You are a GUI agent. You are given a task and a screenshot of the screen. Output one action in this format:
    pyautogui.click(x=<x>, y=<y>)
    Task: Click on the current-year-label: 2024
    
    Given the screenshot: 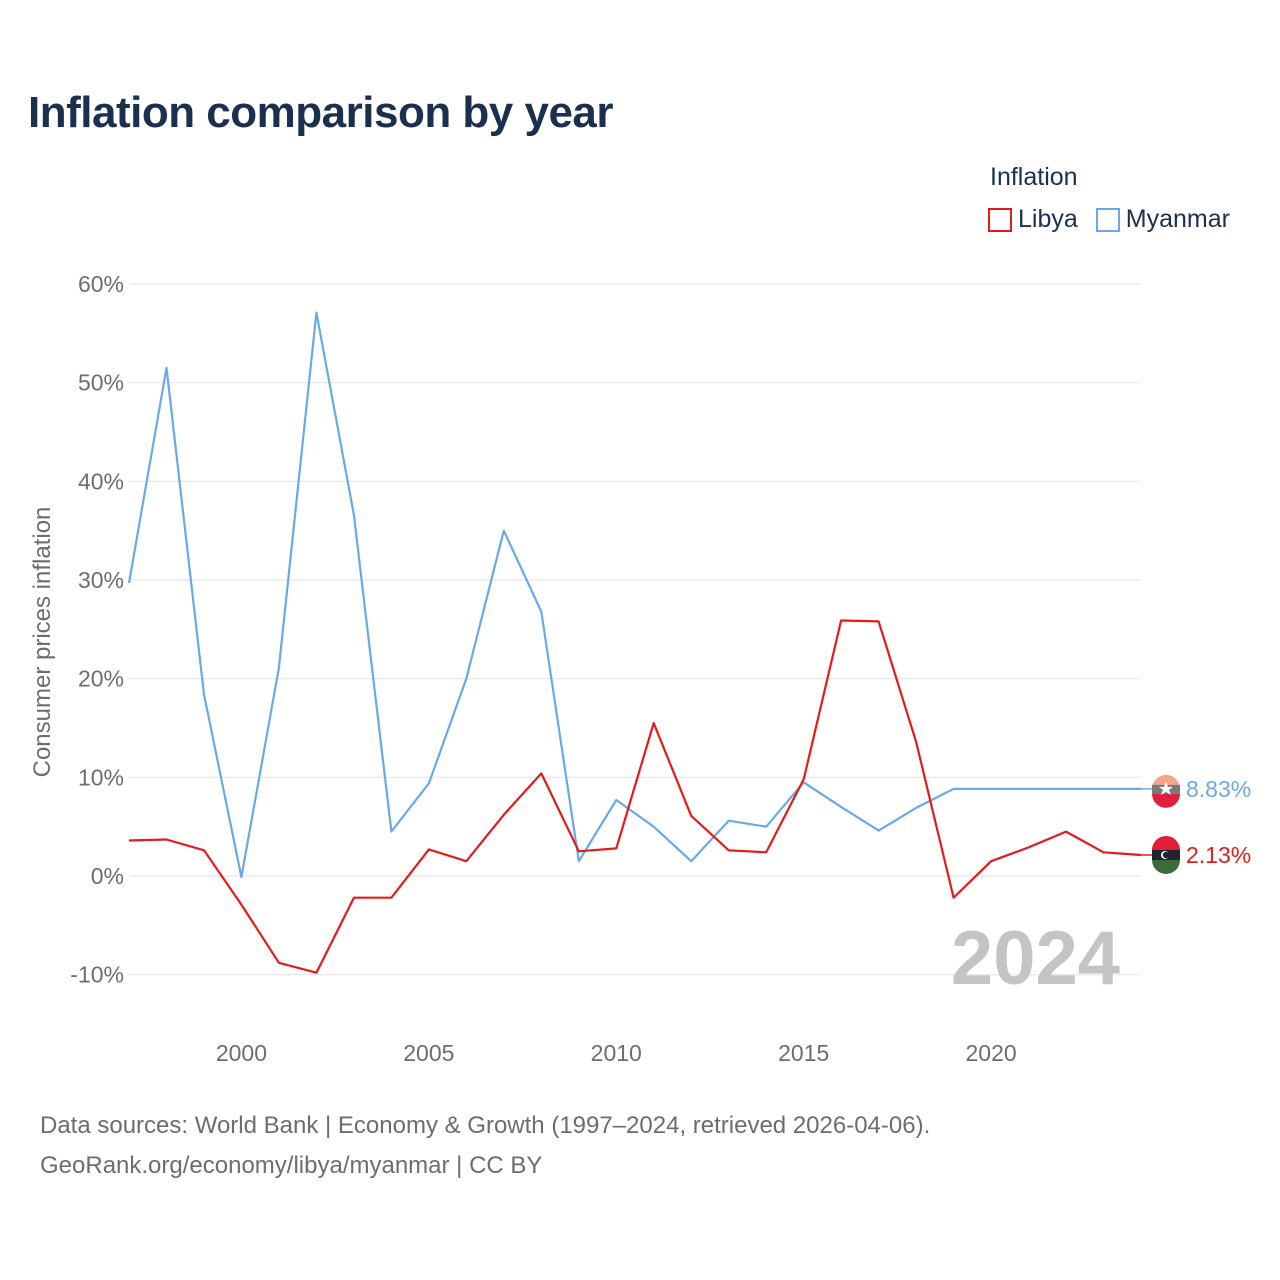 What is the action you would take?
    pyautogui.click(x=1035, y=958)
    